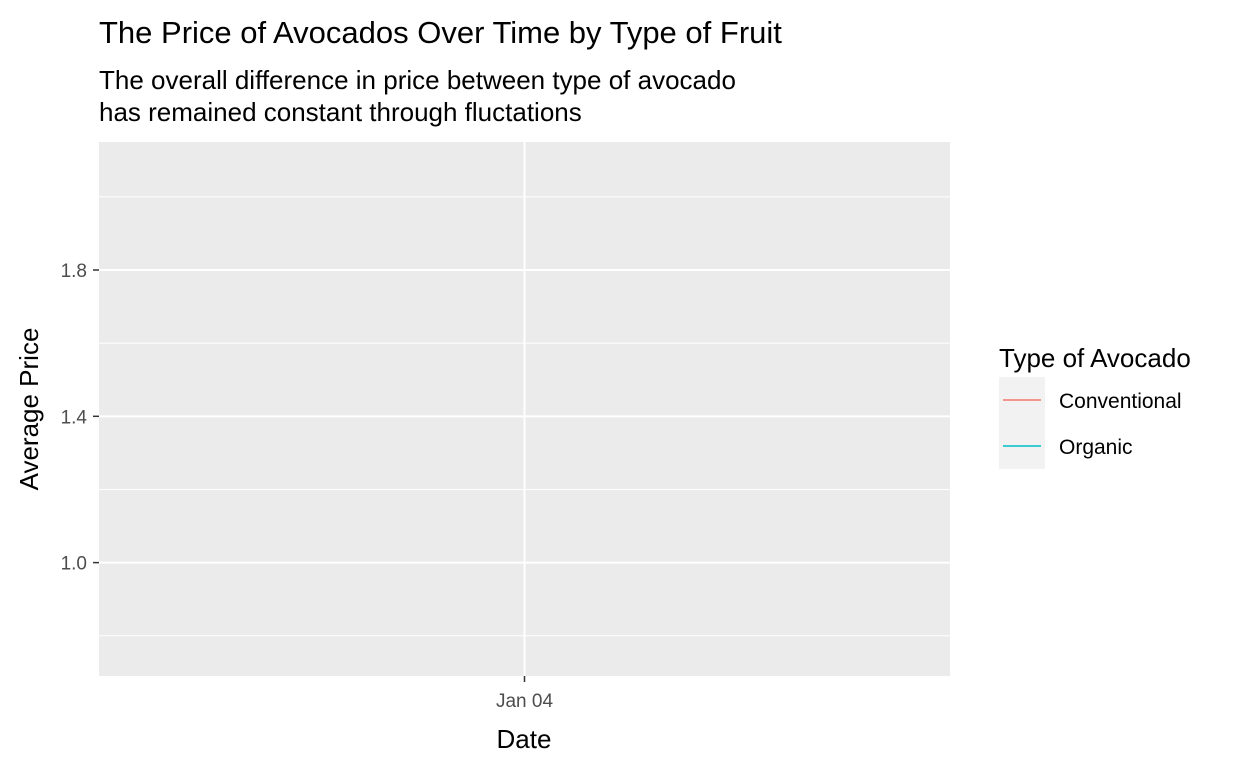 This screenshot has width=1248, height=768. What do you see at coordinates (1120, 401) in the screenshot?
I see `legend-label: Conventional` at bounding box center [1120, 401].